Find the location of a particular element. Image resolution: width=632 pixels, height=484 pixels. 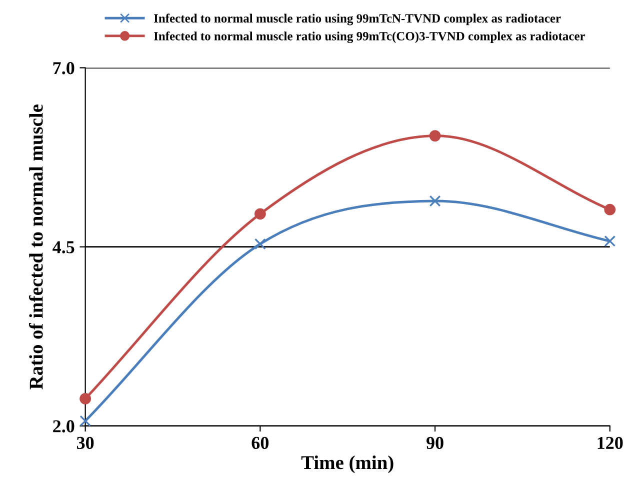

x-tick-label: 60 is located at coordinates (260, 443).